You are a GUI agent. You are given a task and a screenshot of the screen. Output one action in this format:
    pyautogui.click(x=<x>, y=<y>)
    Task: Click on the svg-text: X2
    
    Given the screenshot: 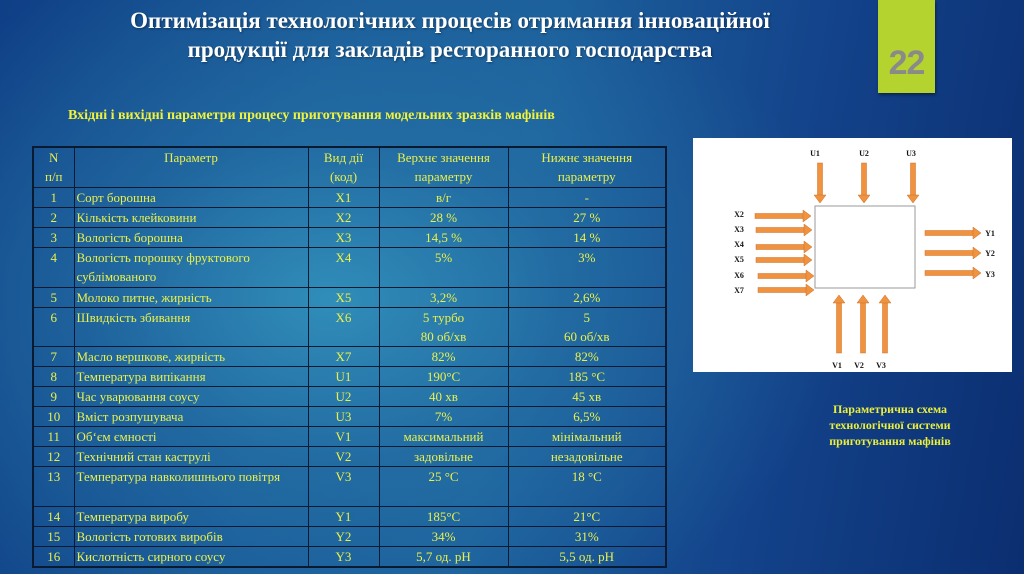 What is the action you would take?
    pyautogui.click(x=739, y=214)
    